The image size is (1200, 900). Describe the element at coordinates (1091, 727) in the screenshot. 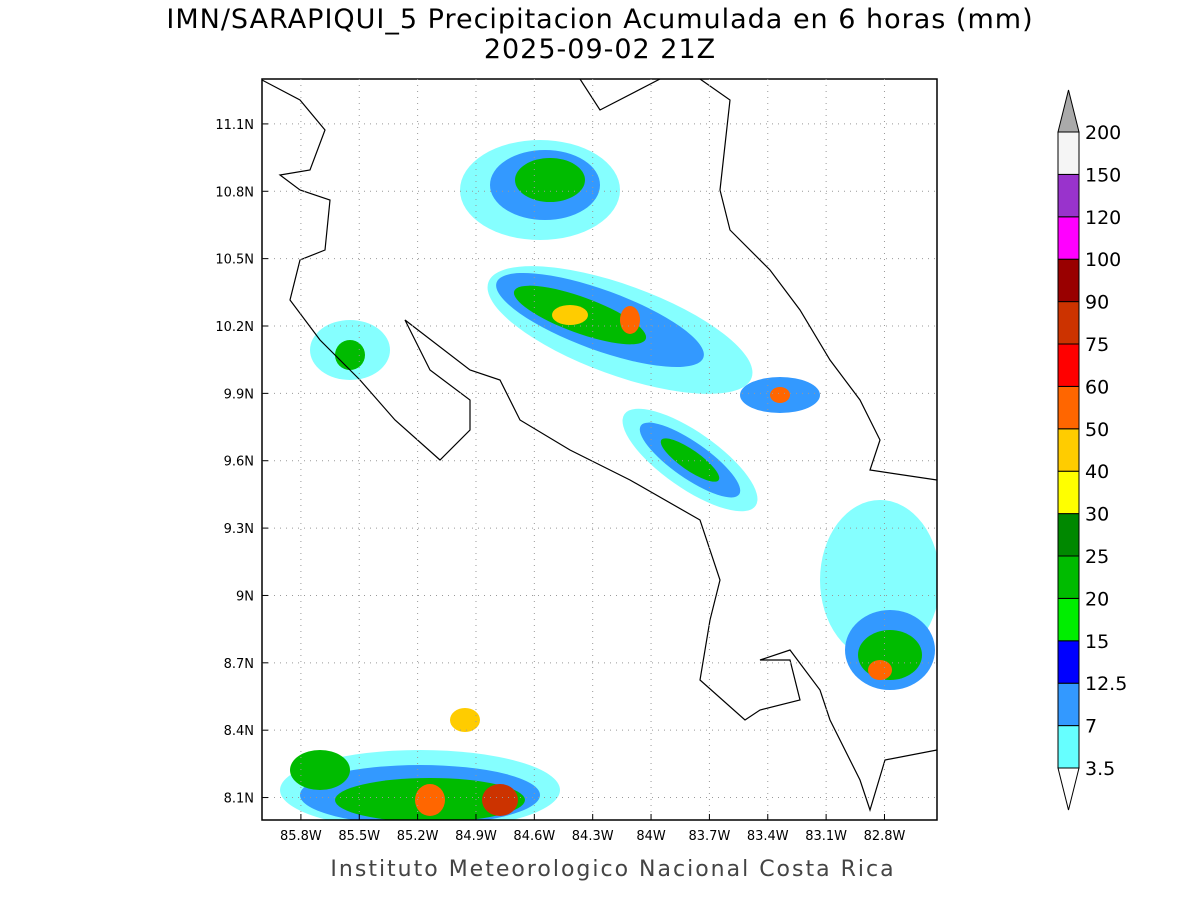

I see `colorbar-label: 7` at that location.